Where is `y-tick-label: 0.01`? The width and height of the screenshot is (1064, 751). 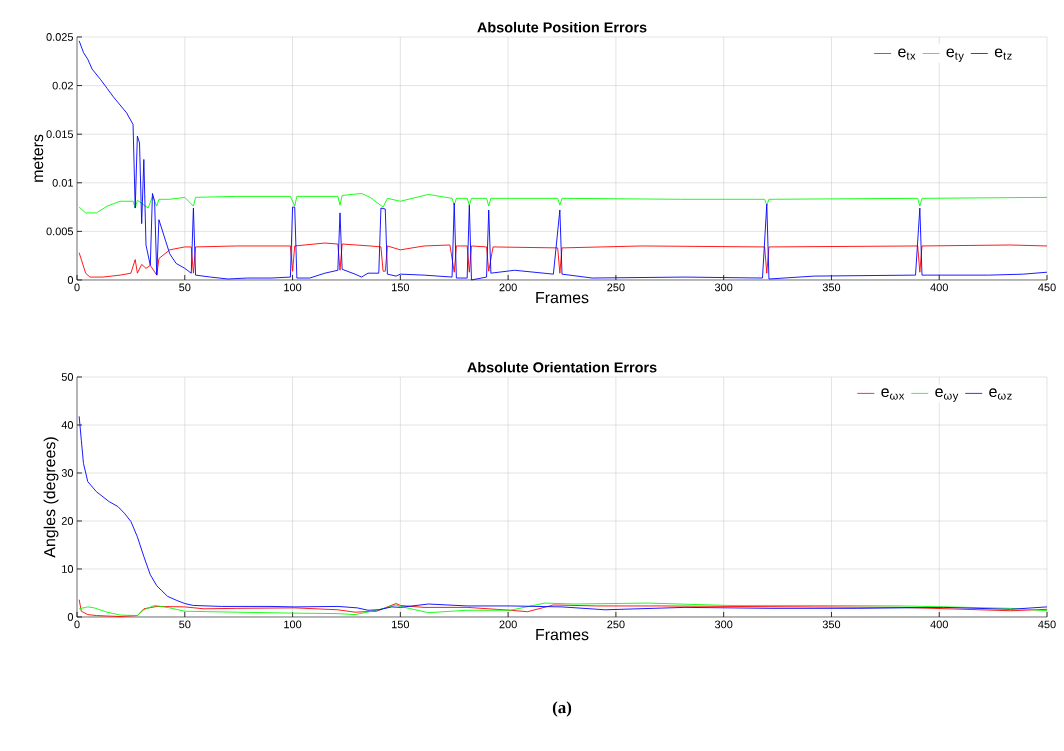 y-tick-label: 0.01 is located at coordinates (62, 182).